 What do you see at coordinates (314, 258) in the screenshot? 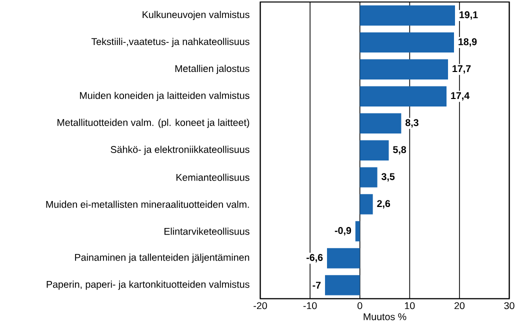
I see `data-label: -6,6` at bounding box center [314, 258].